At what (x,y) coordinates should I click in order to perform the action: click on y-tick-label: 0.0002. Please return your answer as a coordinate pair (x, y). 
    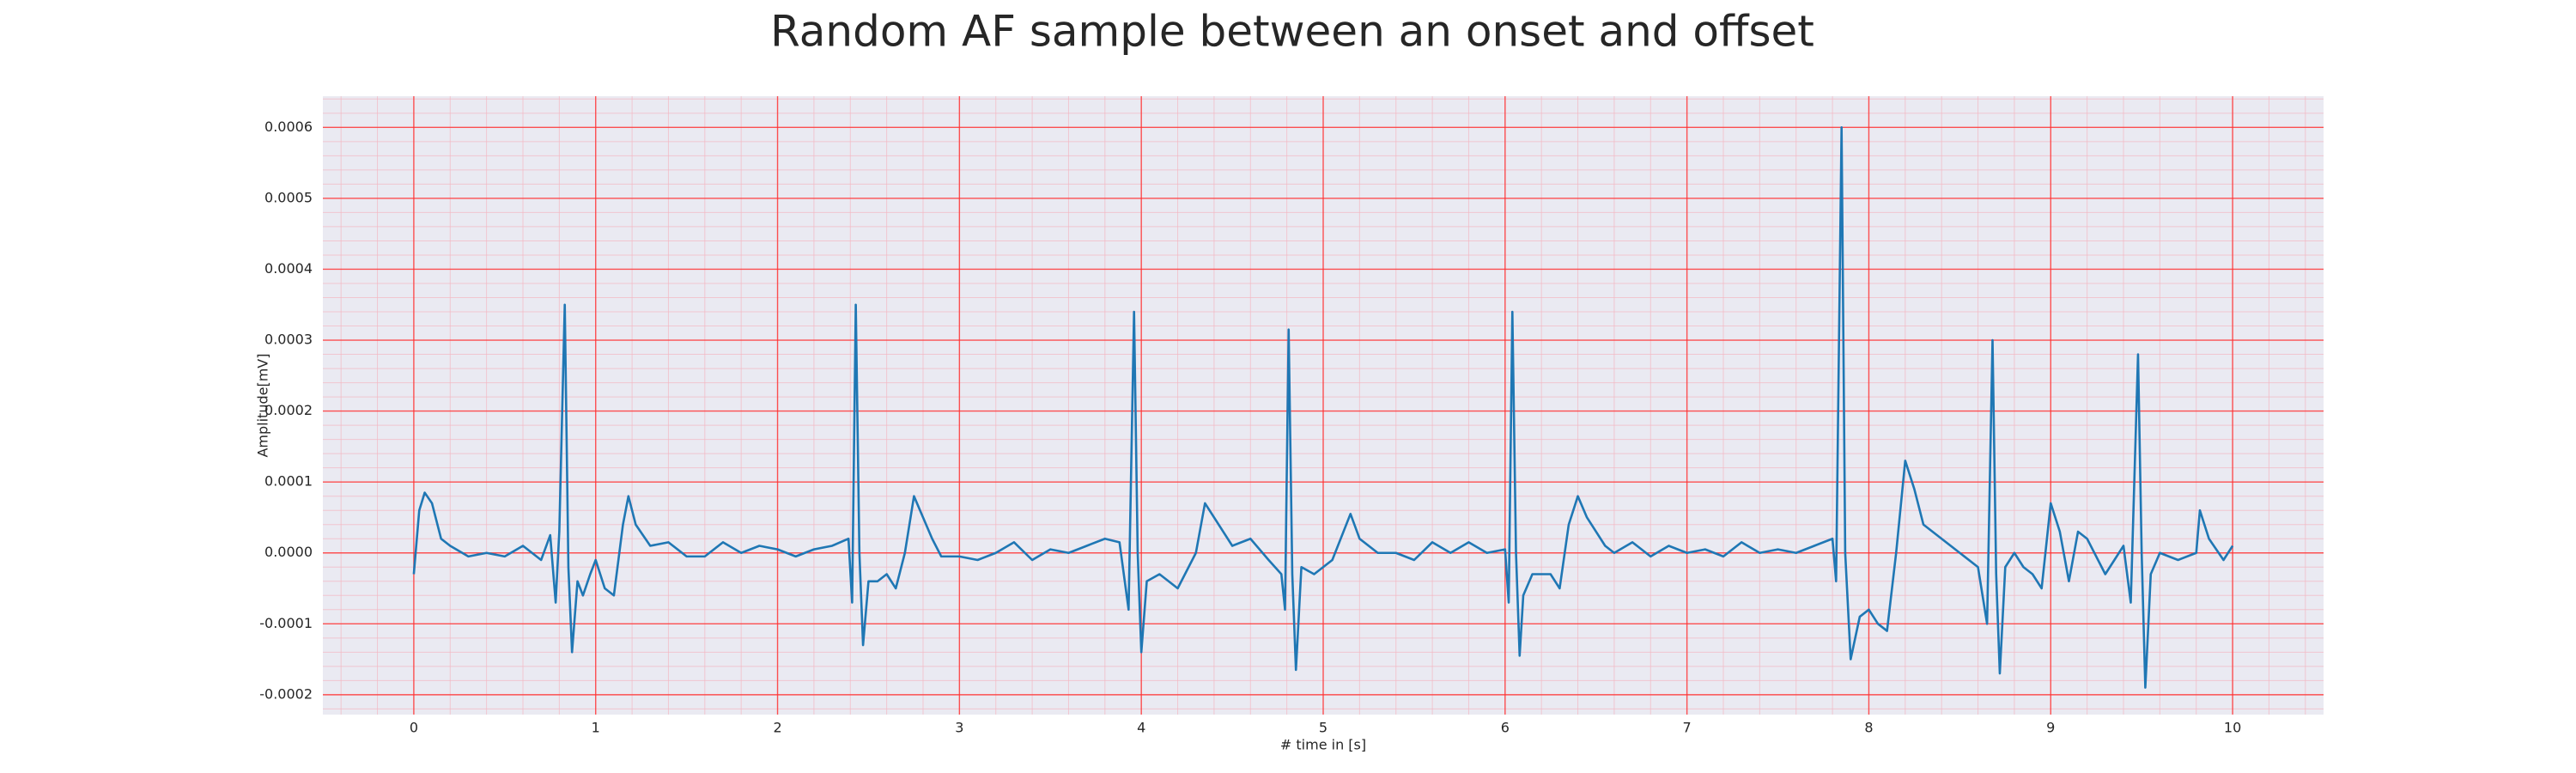
    Looking at the image, I should click on (289, 410).